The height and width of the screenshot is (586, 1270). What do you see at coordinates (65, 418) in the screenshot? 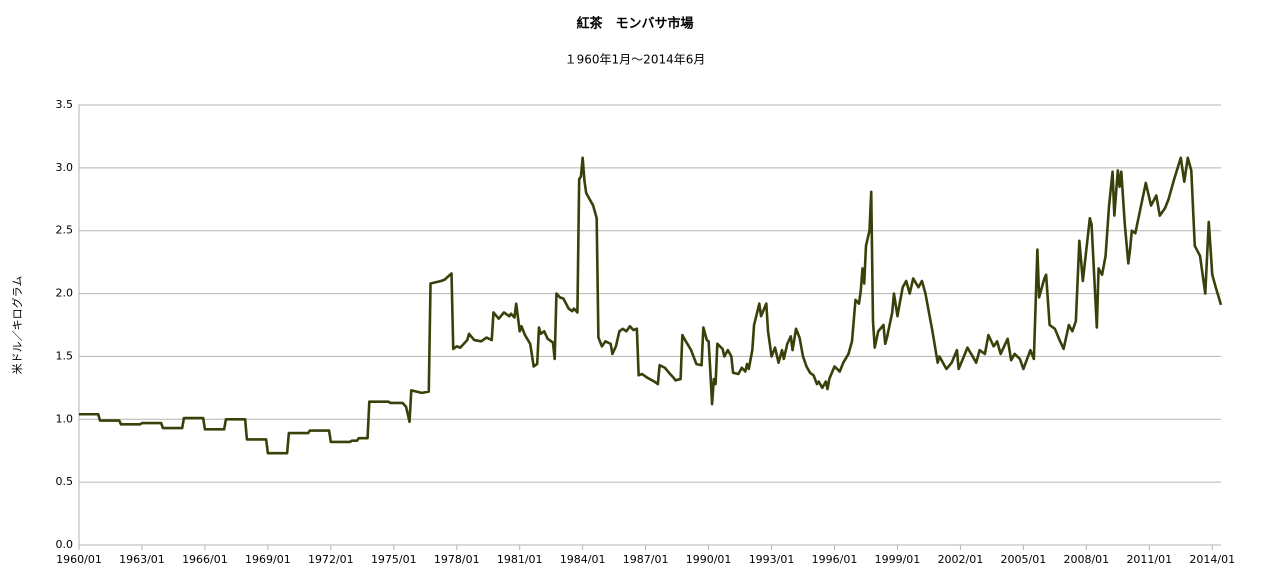
I see `y-tick-label: 1.0` at bounding box center [65, 418].